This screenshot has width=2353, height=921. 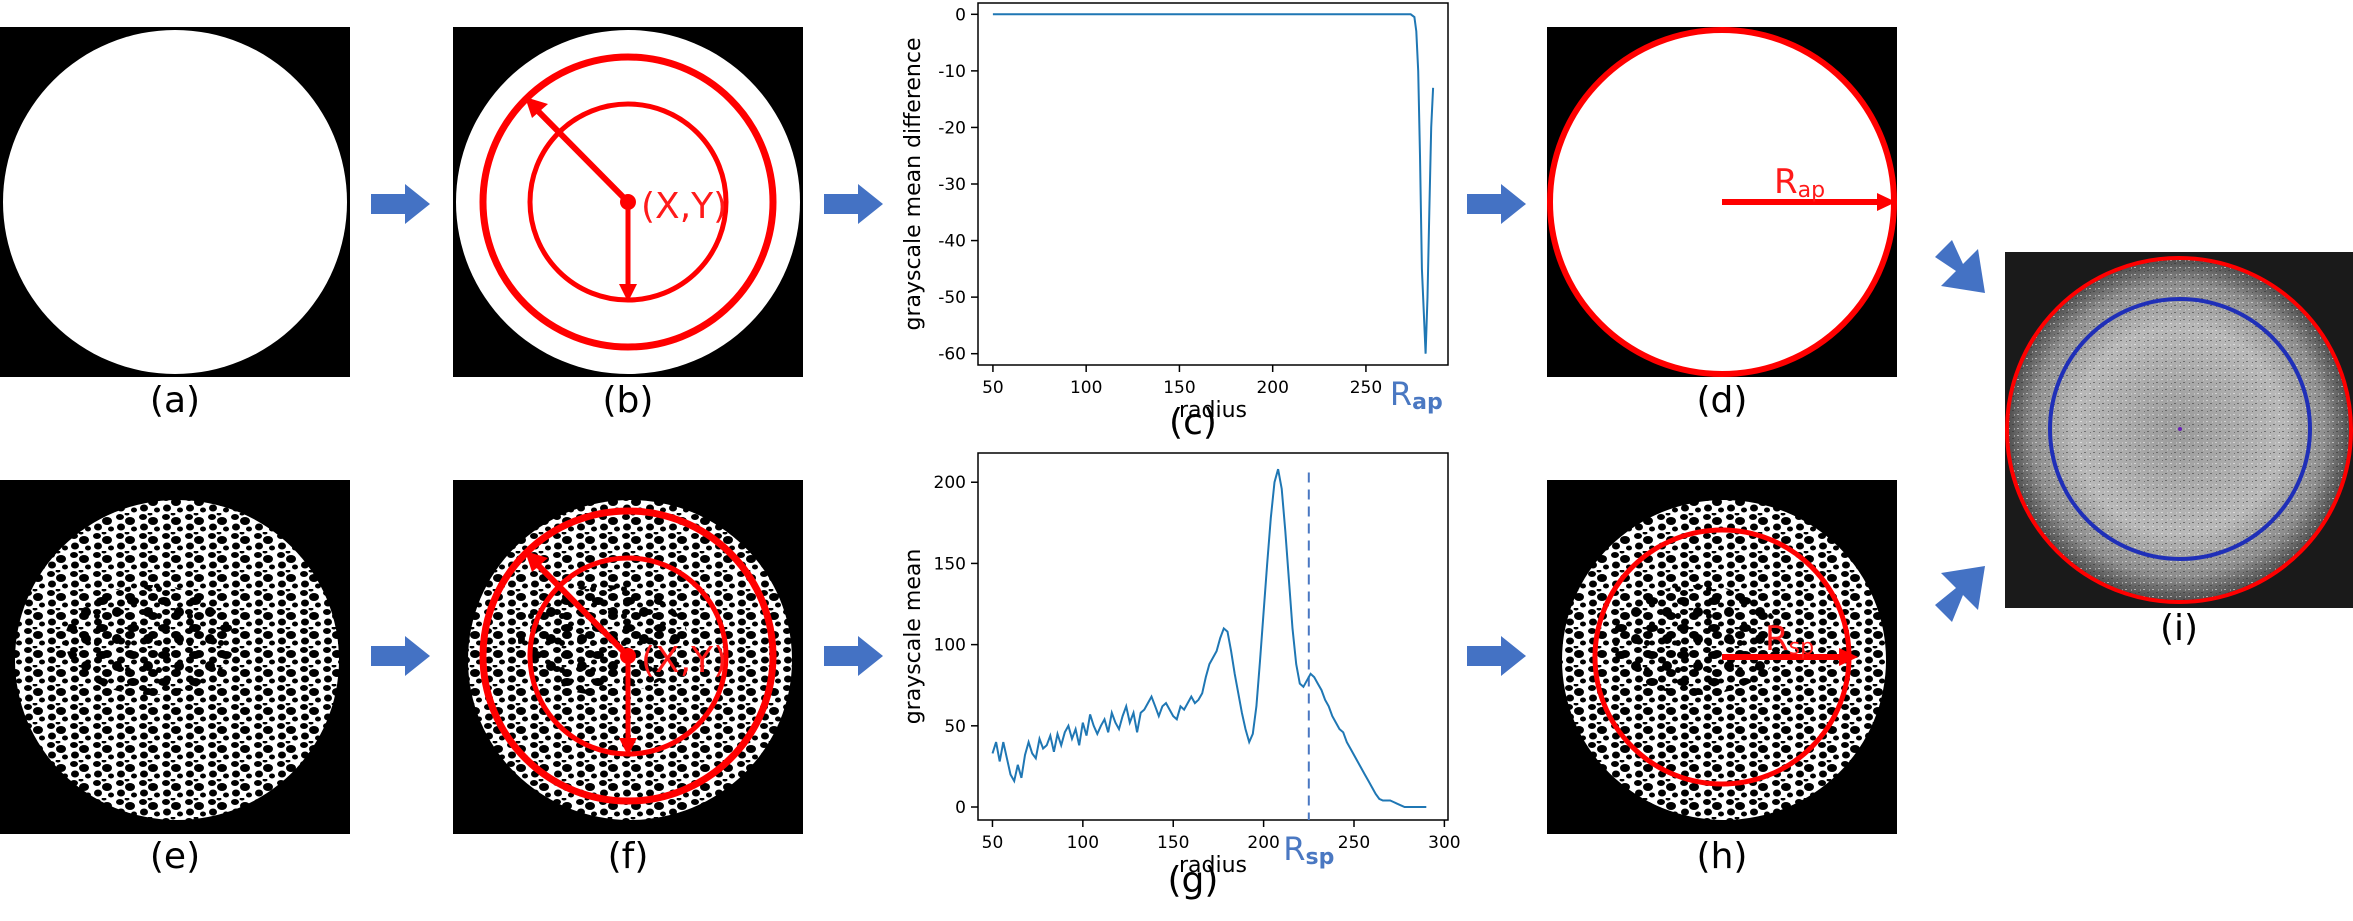 What do you see at coordinates (913, 637) in the screenshot?
I see `y-axis-label: grayscale mean` at bounding box center [913, 637].